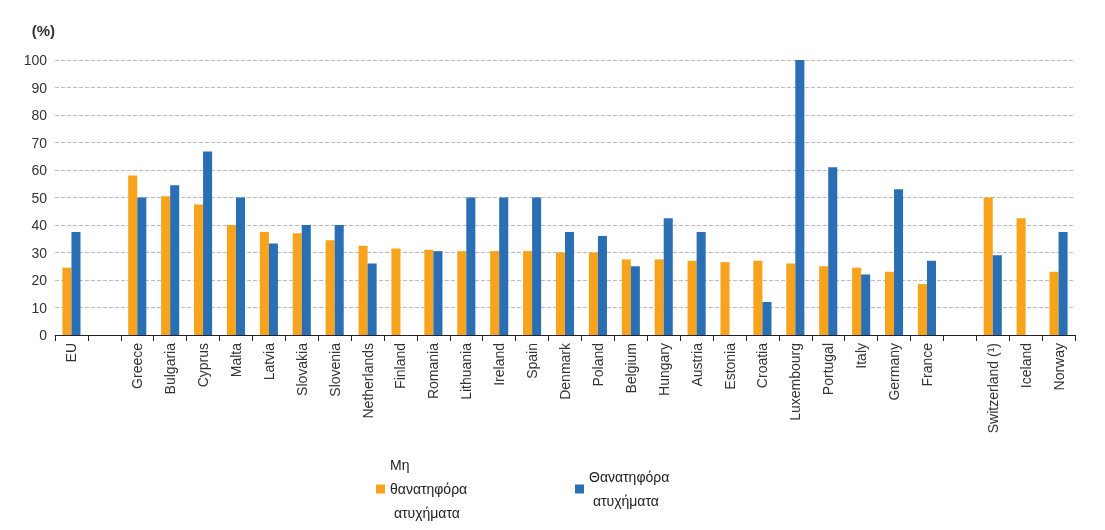 This screenshot has height=530, width=1105. Describe the element at coordinates (565, 371) in the screenshot. I see `x-tick-label: Denmark` at that location.